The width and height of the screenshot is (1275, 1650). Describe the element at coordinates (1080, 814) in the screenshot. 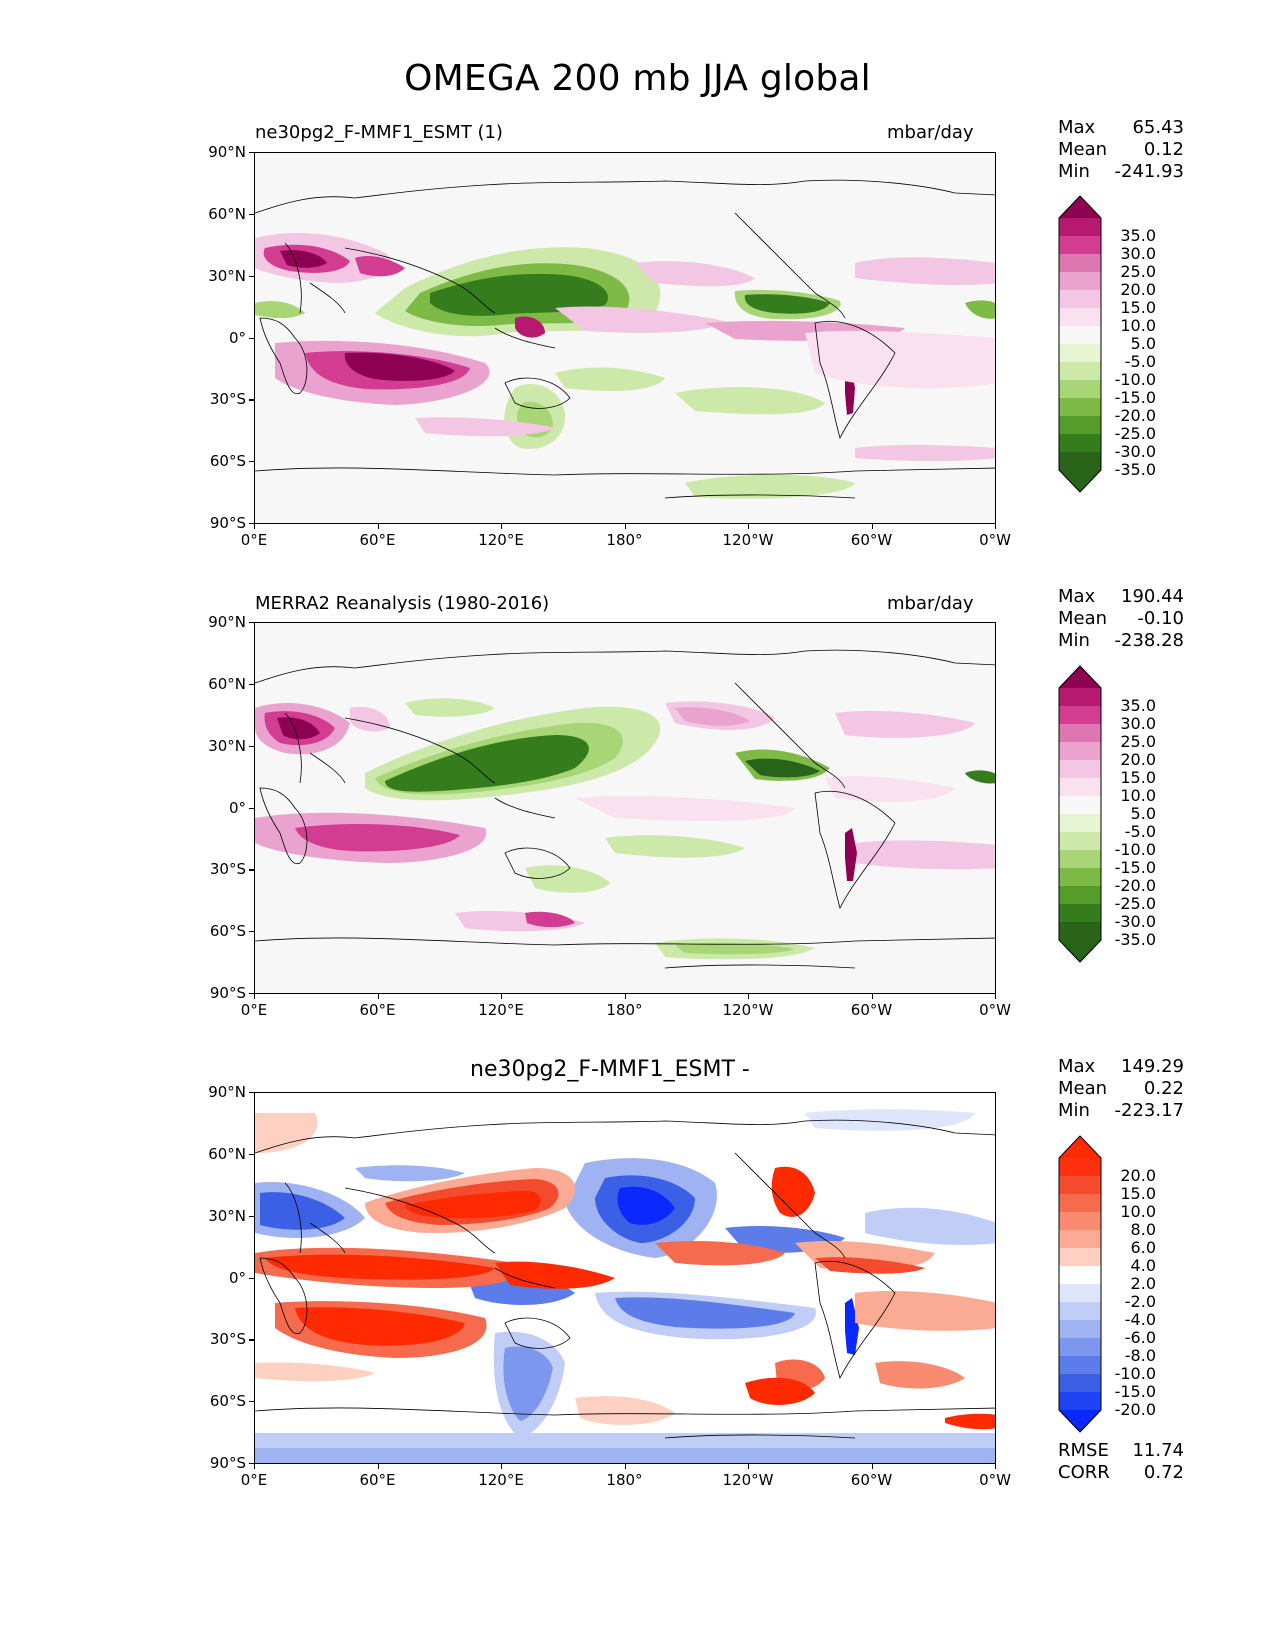

I see `panel2-colorbar` at that location.